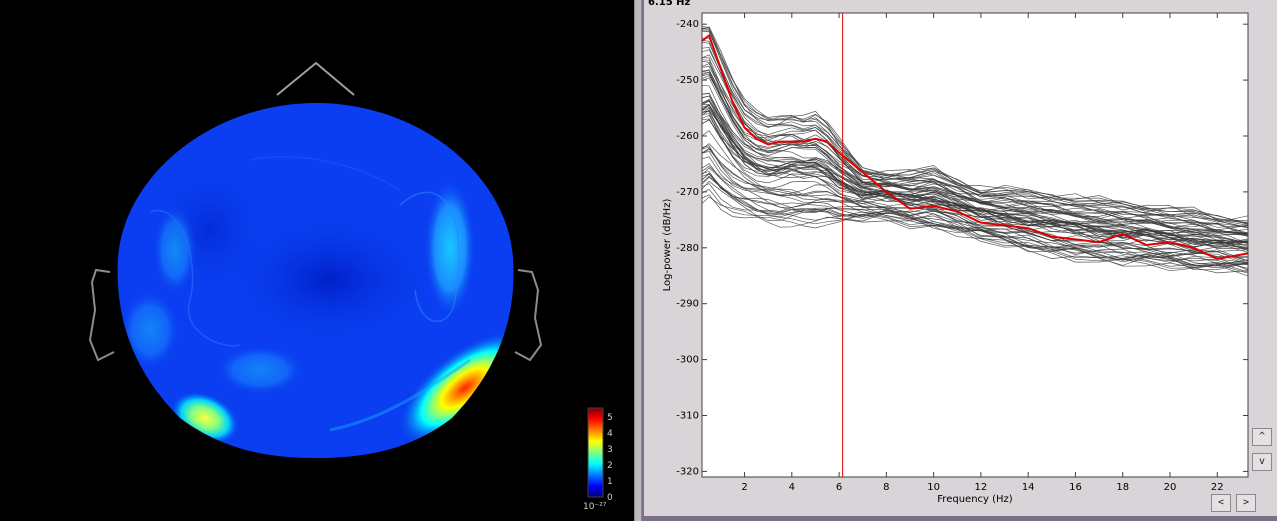  What do you see at coordinates (528, 315) in the screenshot?
I see `right-ear-icon` at bounding box center [528, 315].